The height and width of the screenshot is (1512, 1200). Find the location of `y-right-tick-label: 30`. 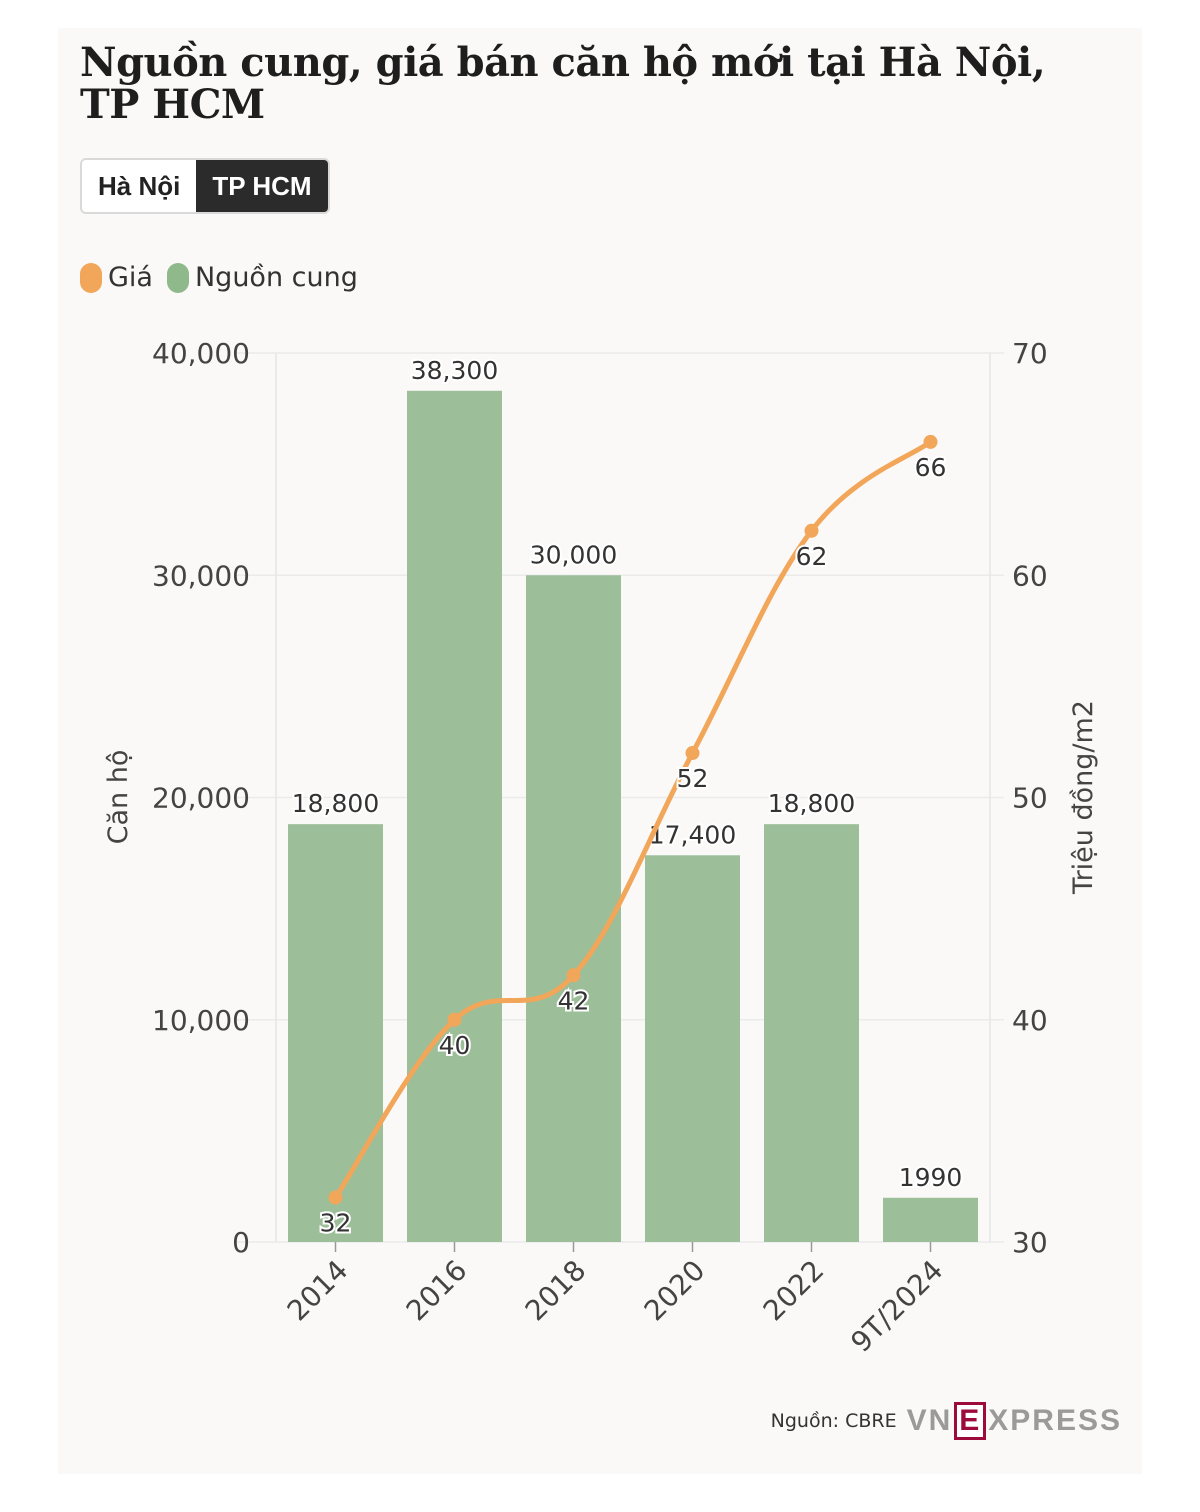

y-right-tick-label: 30 is located at coordinates (1030, 1242).